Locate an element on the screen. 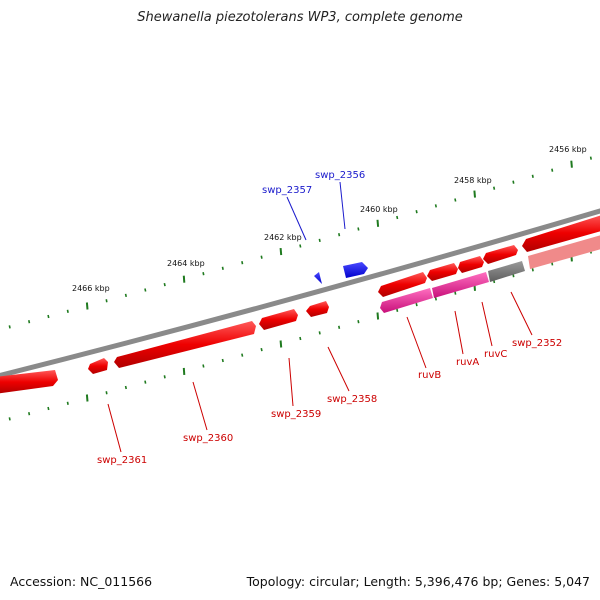 This screenshot has height=600, width=600. gene-ruvA is located at coordinates (460, 285).